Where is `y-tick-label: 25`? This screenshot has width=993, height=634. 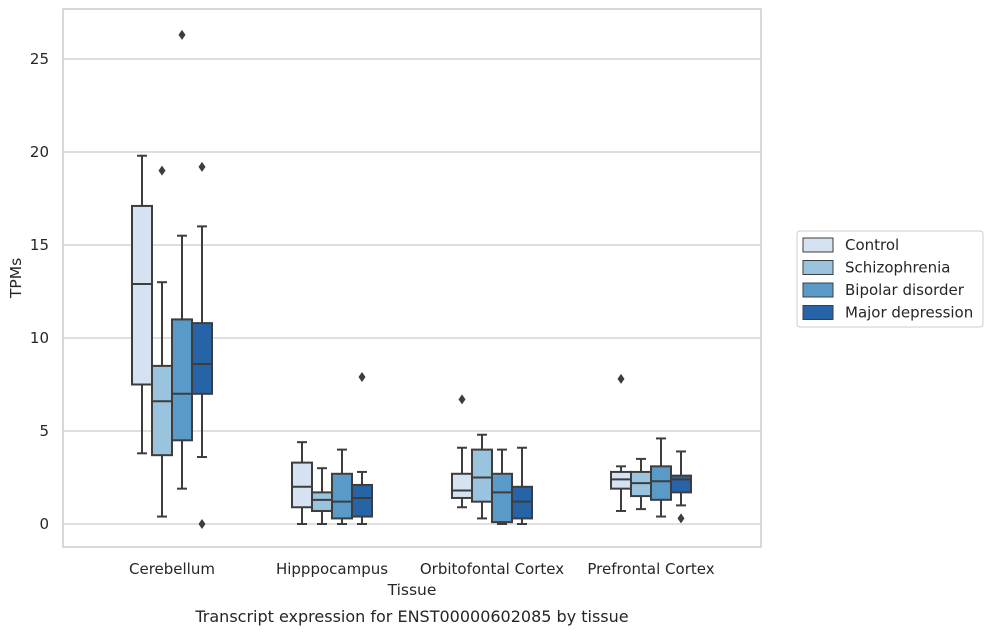
y-tick-label: 25 is located at coordinates (39, 59).